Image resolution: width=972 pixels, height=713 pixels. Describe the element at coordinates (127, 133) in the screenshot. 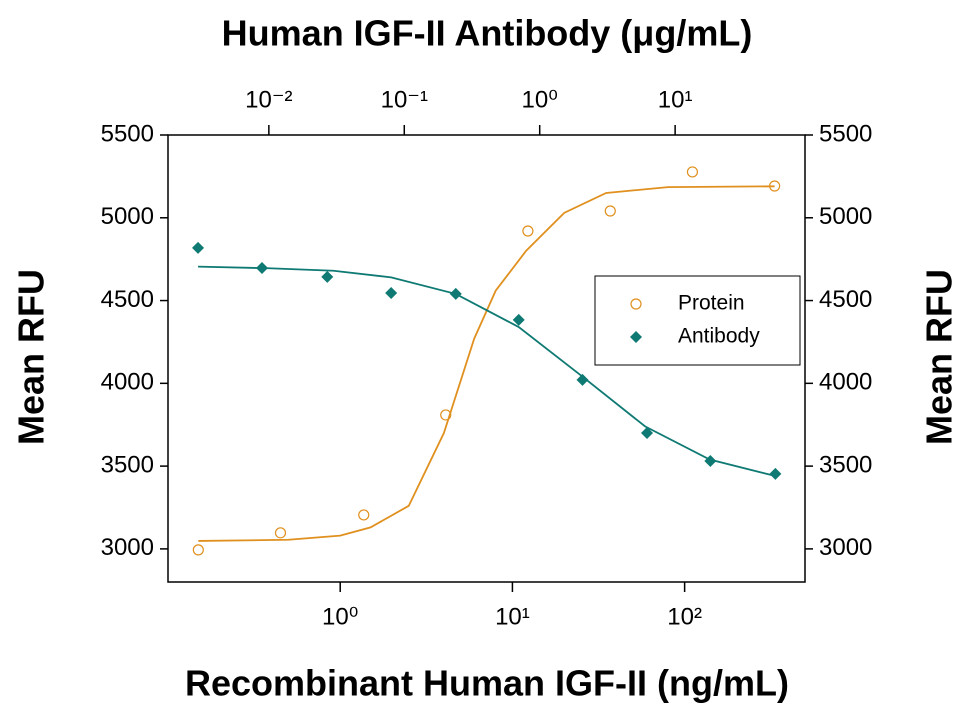

I see `y-tick-label: 5500` at that location.